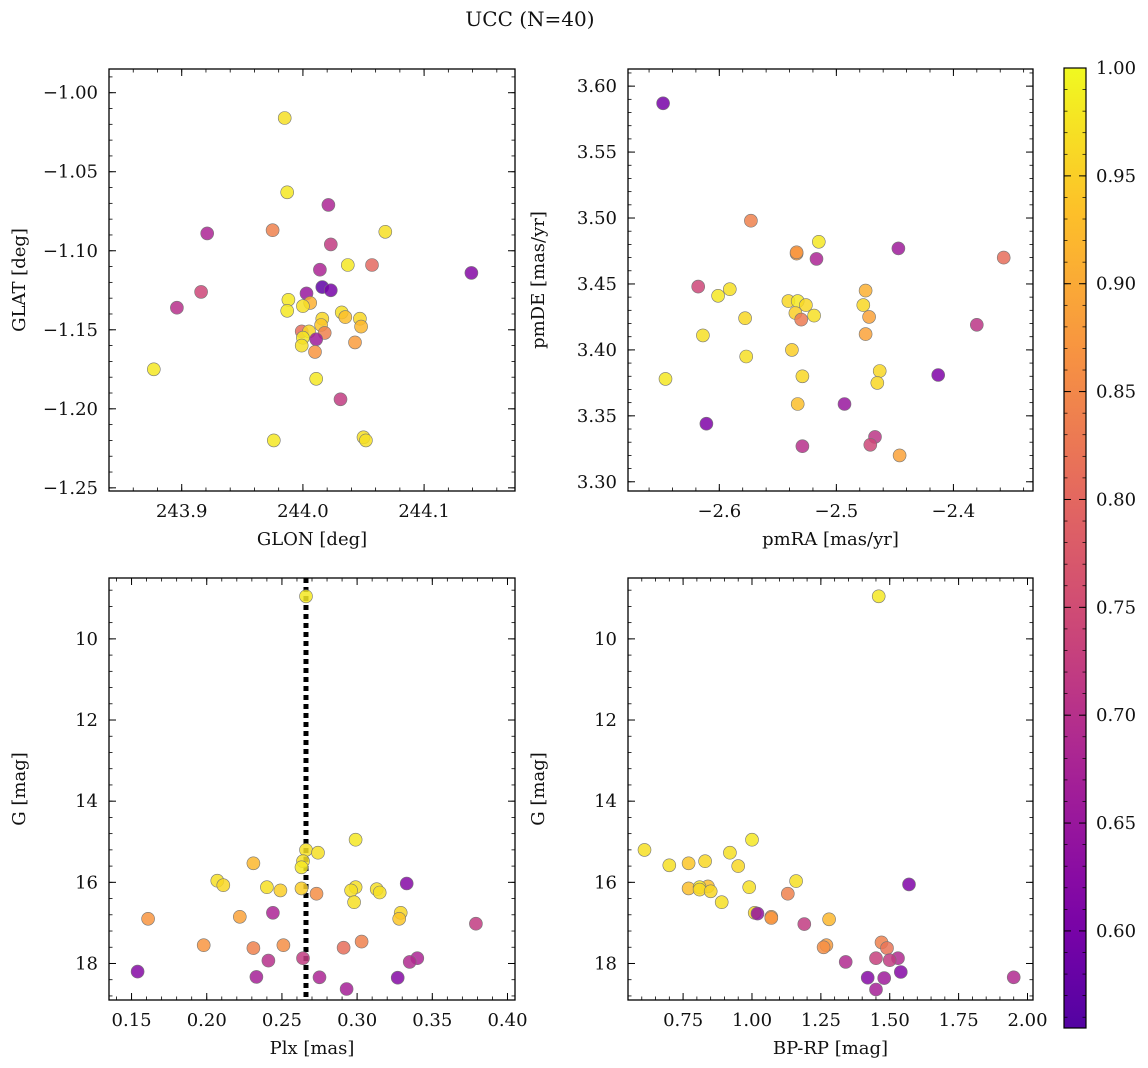 Image resolution: width=1148 pixels, height=1068 pixels. I want to click on colorbar-gradient, so click(1075, 548).